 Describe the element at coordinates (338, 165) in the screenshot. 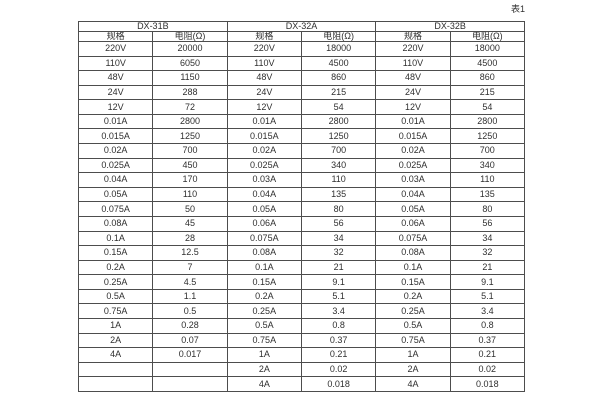

I see `table-cell: 340` at that location.